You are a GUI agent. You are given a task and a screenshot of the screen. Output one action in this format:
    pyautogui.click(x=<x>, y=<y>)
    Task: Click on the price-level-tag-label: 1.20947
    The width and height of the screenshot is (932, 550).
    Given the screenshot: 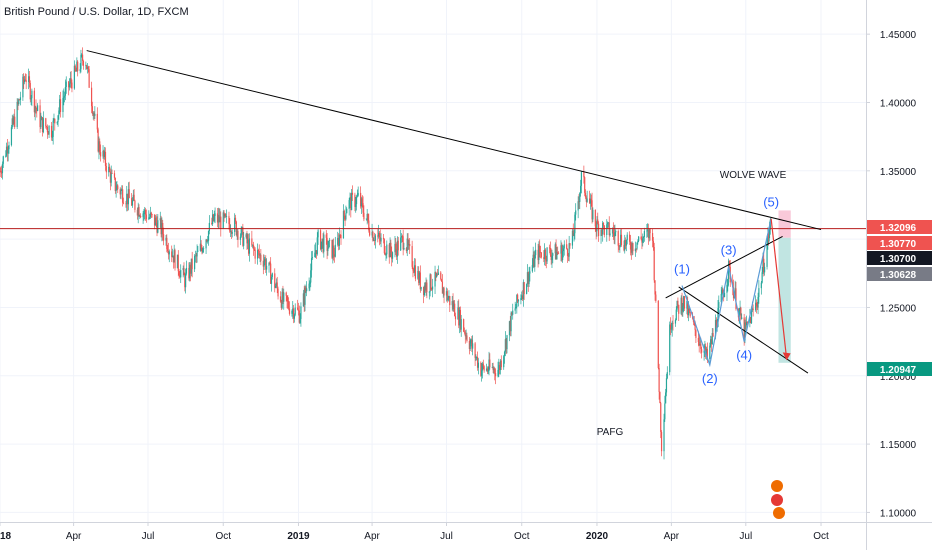 What is the action you would take?
    pyautogui.click(x=898, y=370)
    